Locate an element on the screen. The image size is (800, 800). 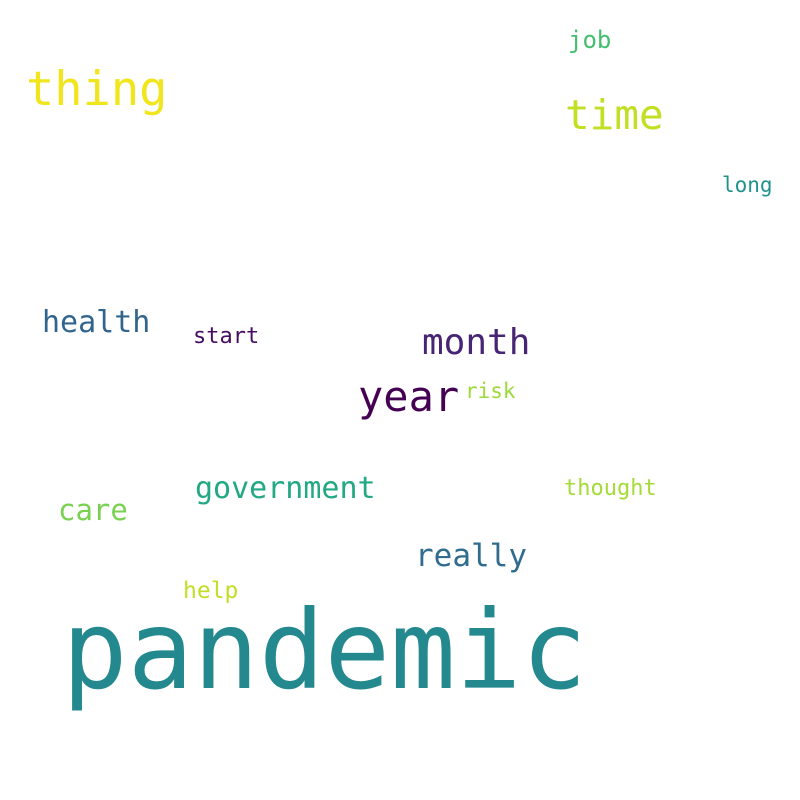
word-pandemic: pandemic is located at coordinates (324, 650).